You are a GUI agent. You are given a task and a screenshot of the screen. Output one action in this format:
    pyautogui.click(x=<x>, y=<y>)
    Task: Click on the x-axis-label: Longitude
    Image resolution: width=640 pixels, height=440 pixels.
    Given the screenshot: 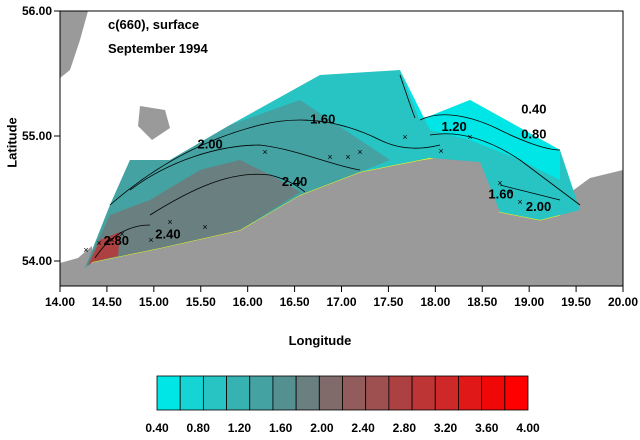 What is the action you would take?
    pyautogui.click(x=320, y=340)
    